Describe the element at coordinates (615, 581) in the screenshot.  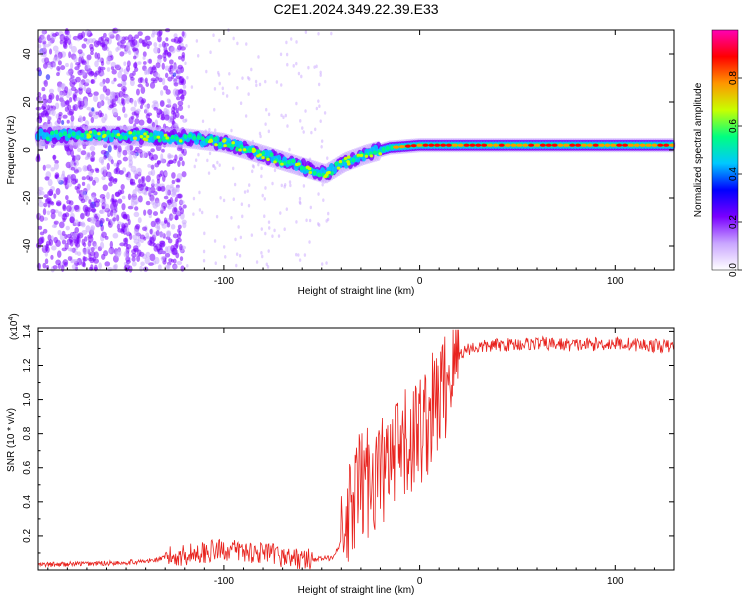
I see `x-tick-label: 100` at that location.